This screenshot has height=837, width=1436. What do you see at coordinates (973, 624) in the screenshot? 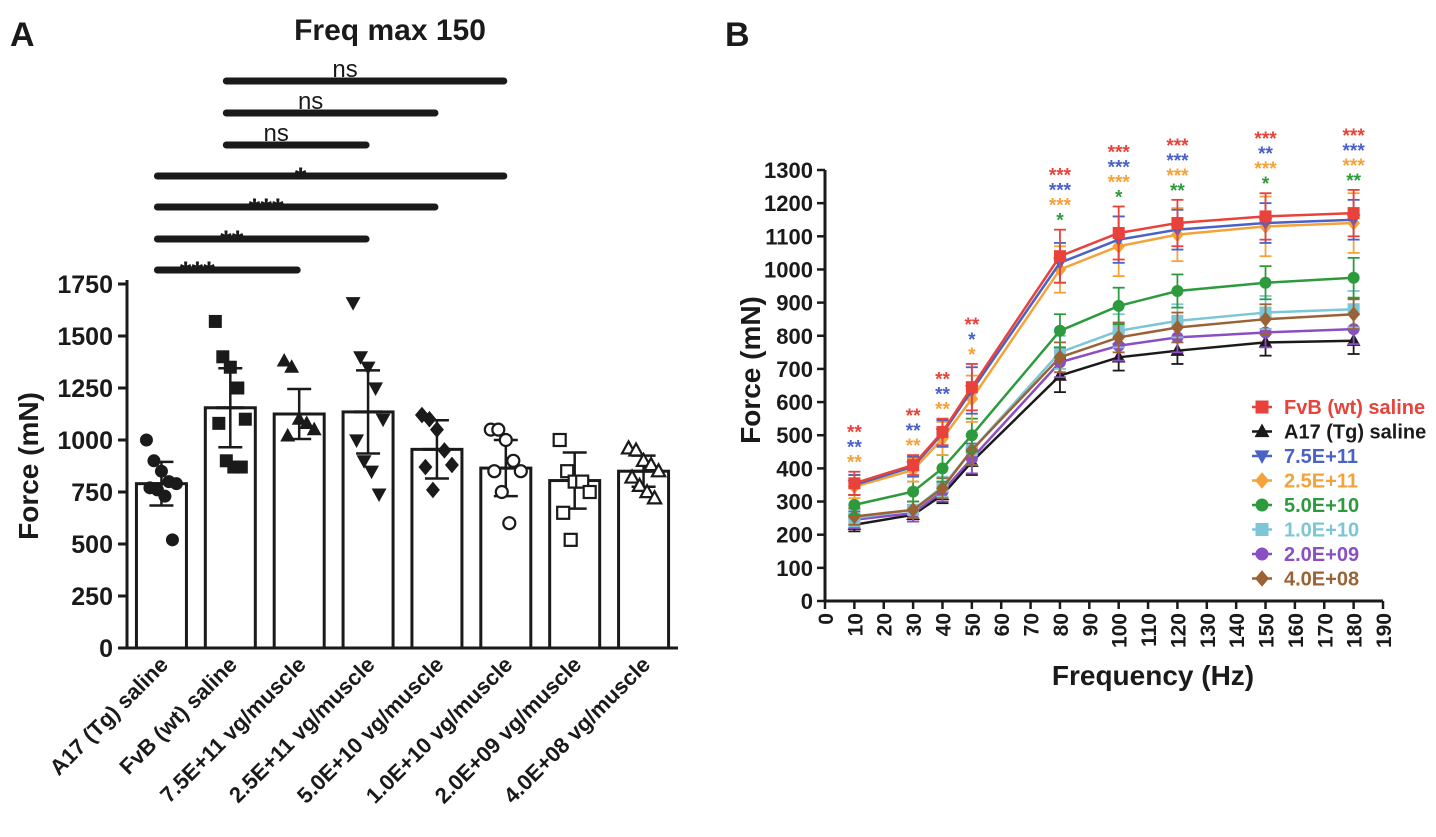
I see `b-x-tick-label: 50` at bounding box center [973, 624].